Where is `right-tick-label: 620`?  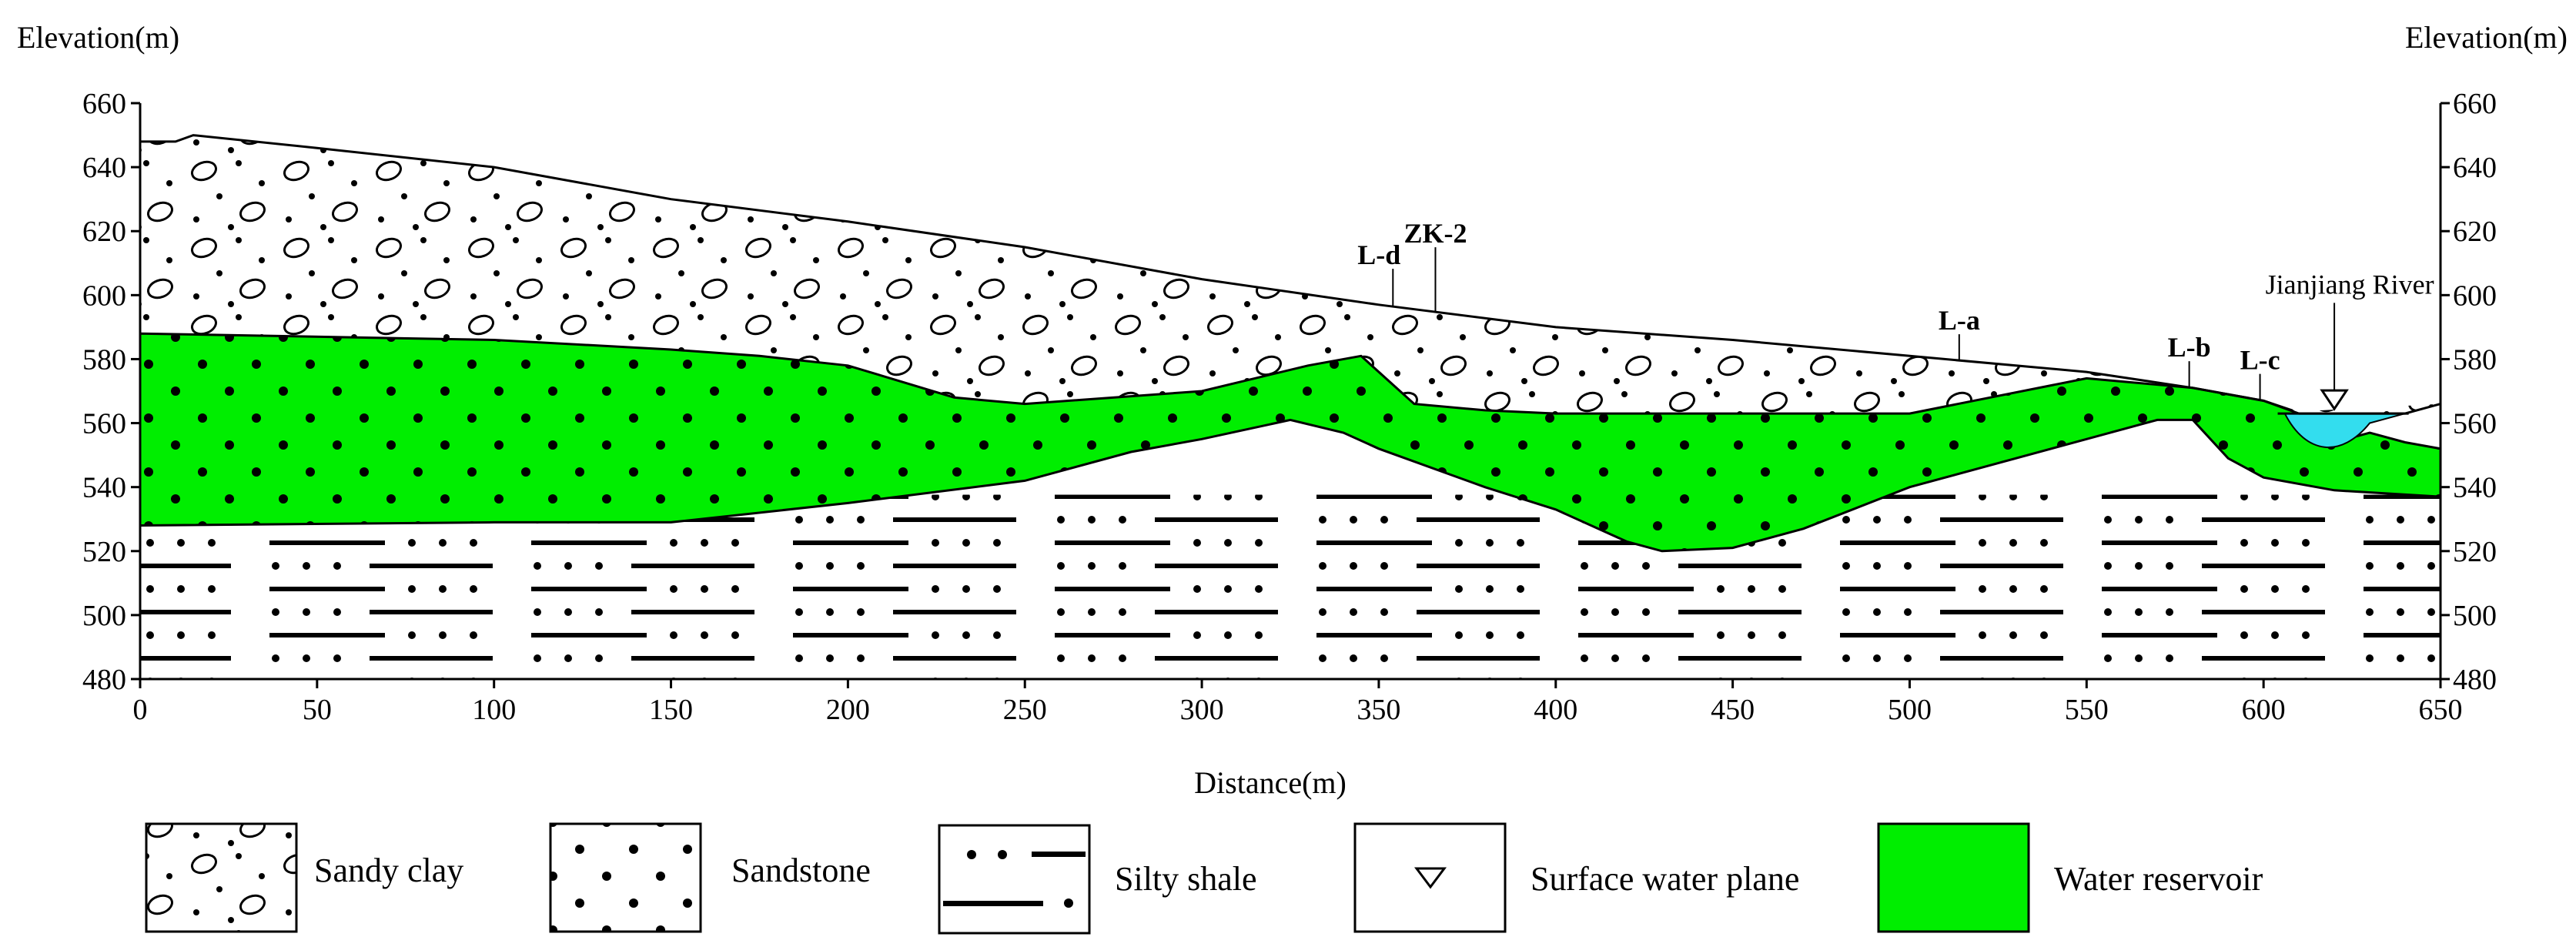
right-tick-label: 620 is located at coordinates (2475, 232).